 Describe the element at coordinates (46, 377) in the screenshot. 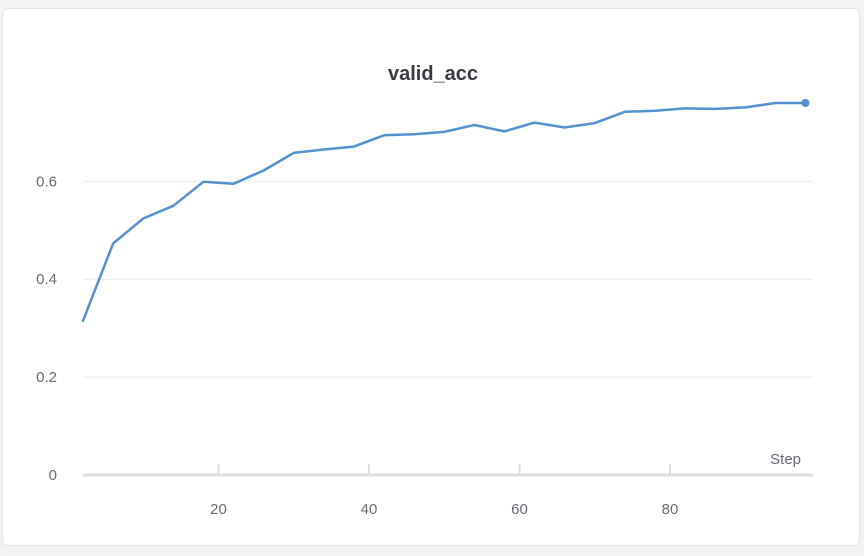

I see `y-tick-label: 0.2` at that location.